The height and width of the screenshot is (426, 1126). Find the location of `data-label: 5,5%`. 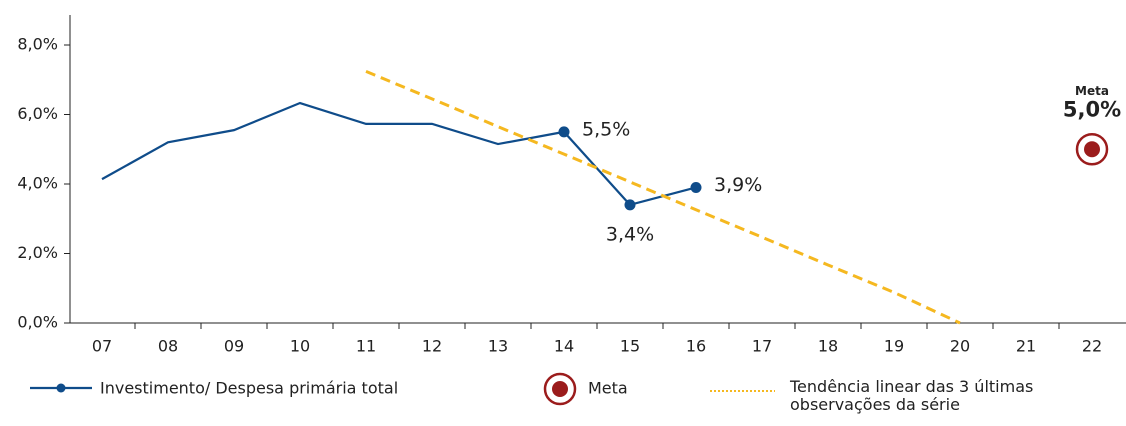

data-label: 5,5% is located at coordinates (606, 129).